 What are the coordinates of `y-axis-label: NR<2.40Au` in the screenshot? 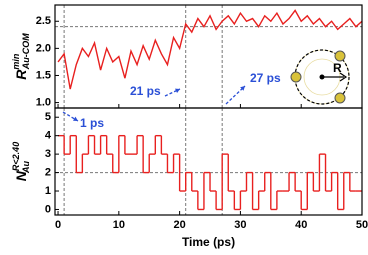 It's located at (21, 161).